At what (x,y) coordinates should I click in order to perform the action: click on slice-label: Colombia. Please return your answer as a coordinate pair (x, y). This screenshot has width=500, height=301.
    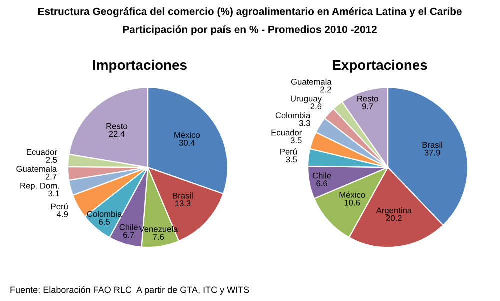
    Looking at the image, I should click on (293, 115).